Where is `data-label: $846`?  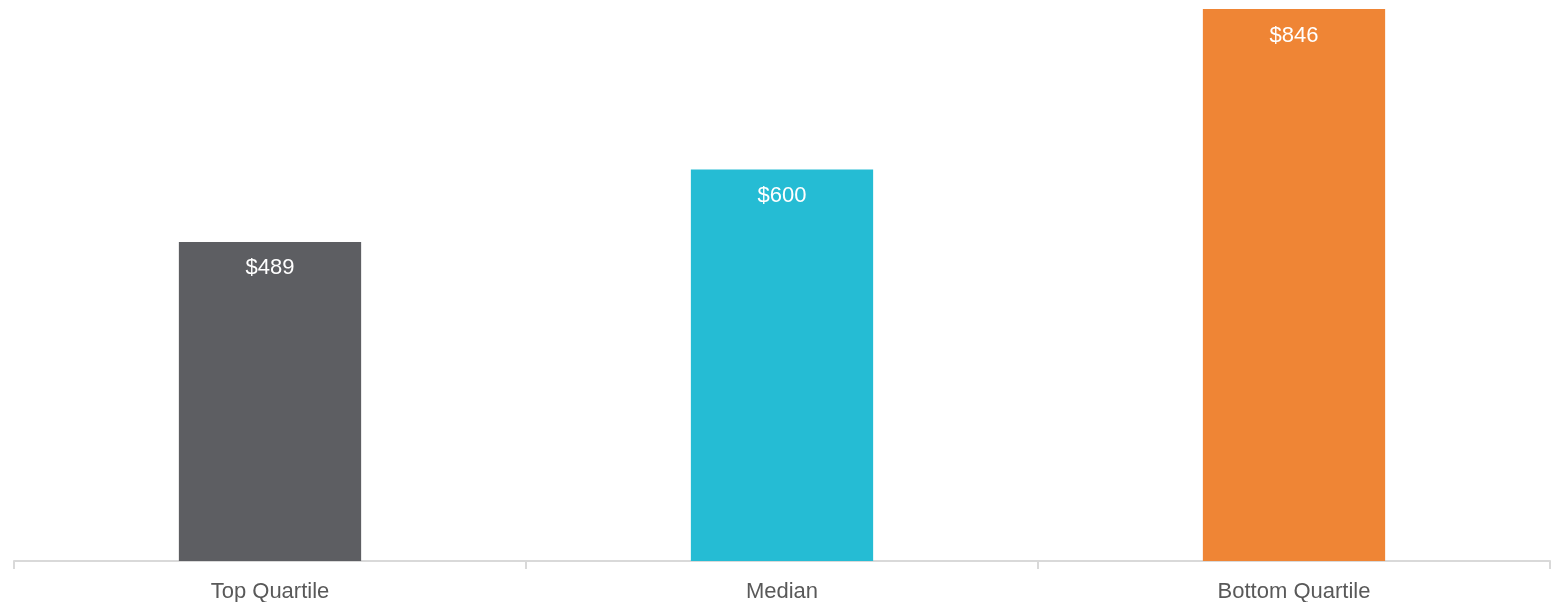 data-label: $846 is located at coordinates (1294, 34).